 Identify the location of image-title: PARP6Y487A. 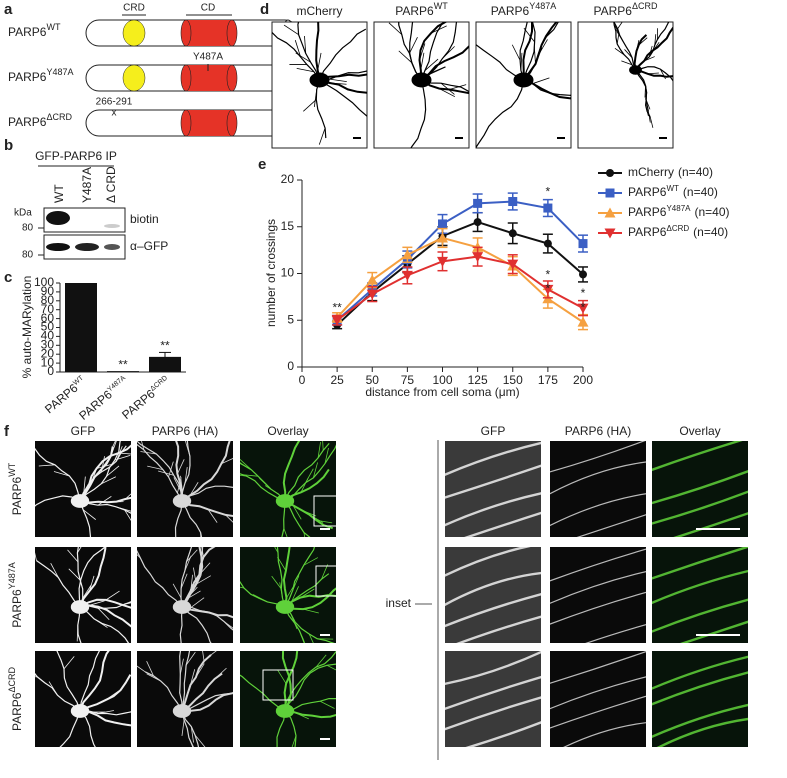
(524, 9).